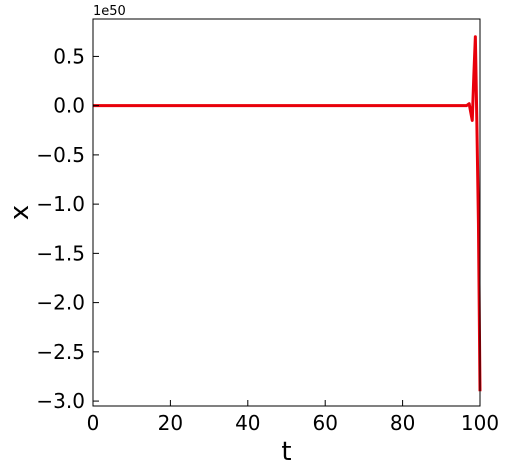 Image resolution: width=507 pixels, height=472 pixels. I want to click on y-tick-label: −2.5, so click(60, 352).